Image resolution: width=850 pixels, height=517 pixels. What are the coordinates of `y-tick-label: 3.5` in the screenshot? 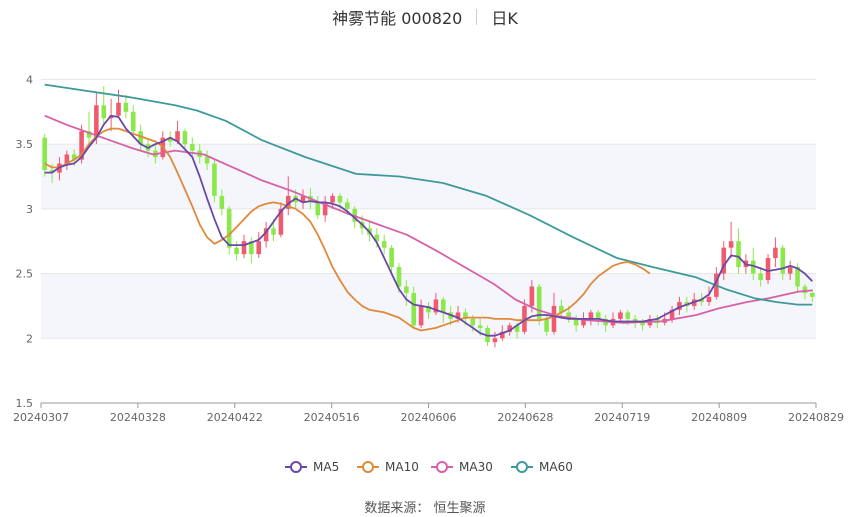 It's located at (25, 144).